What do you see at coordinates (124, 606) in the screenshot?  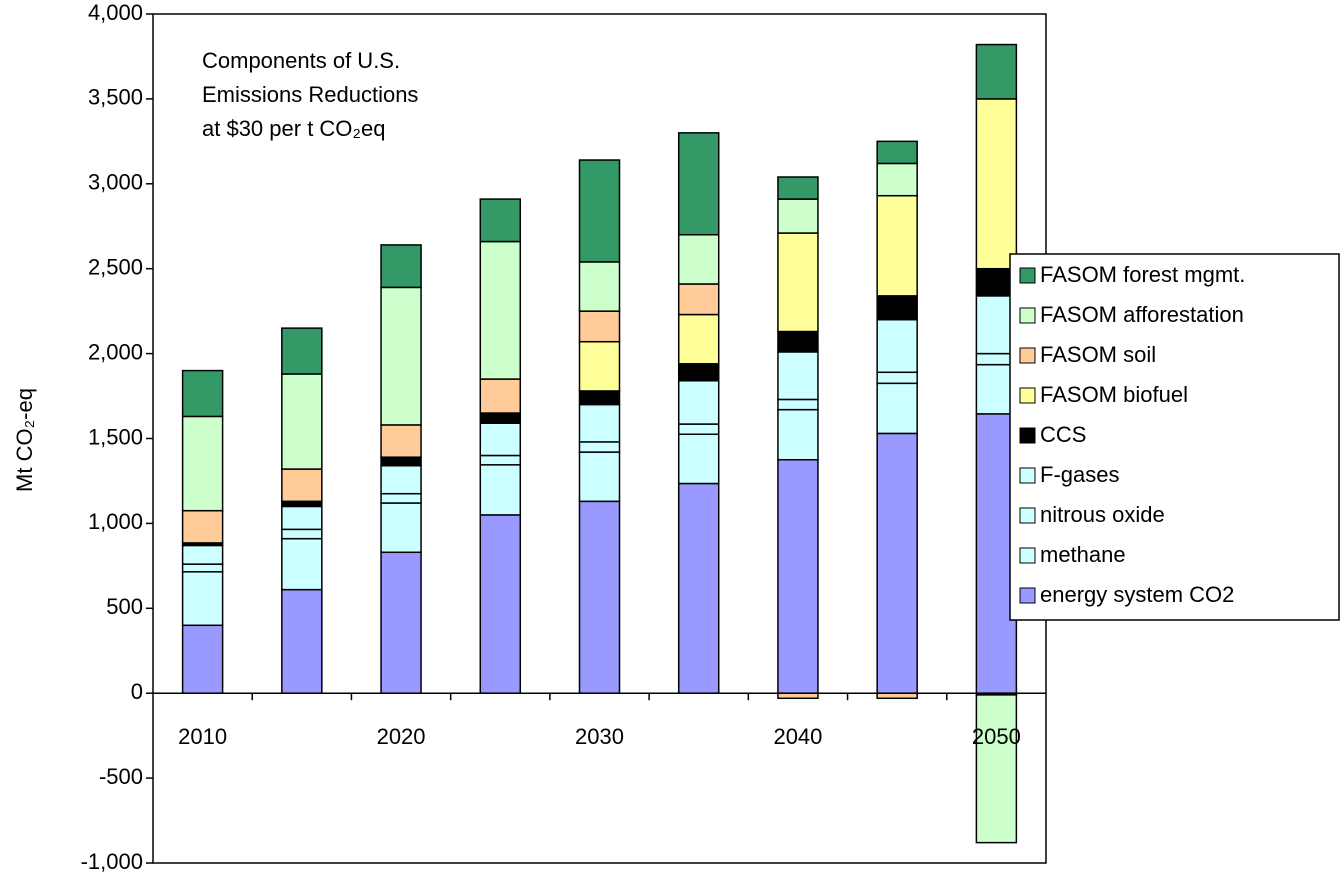 I see `y-tick-label: 500` at bounding box center [124, 606].